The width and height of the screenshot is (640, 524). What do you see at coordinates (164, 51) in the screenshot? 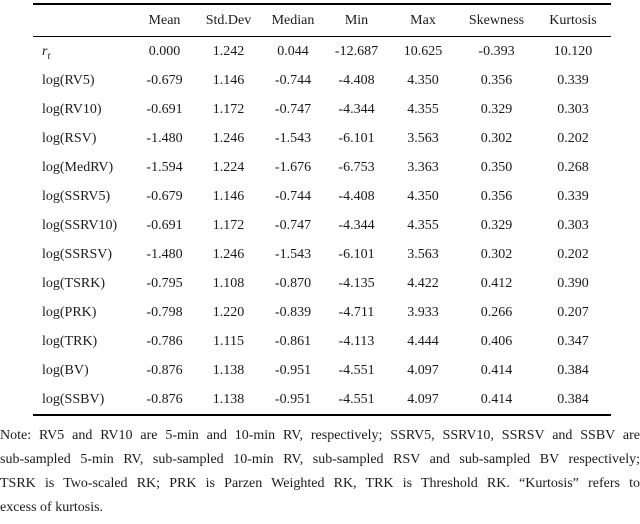
I see `cell-mean: 0.000` at bounding box center [164, 51].